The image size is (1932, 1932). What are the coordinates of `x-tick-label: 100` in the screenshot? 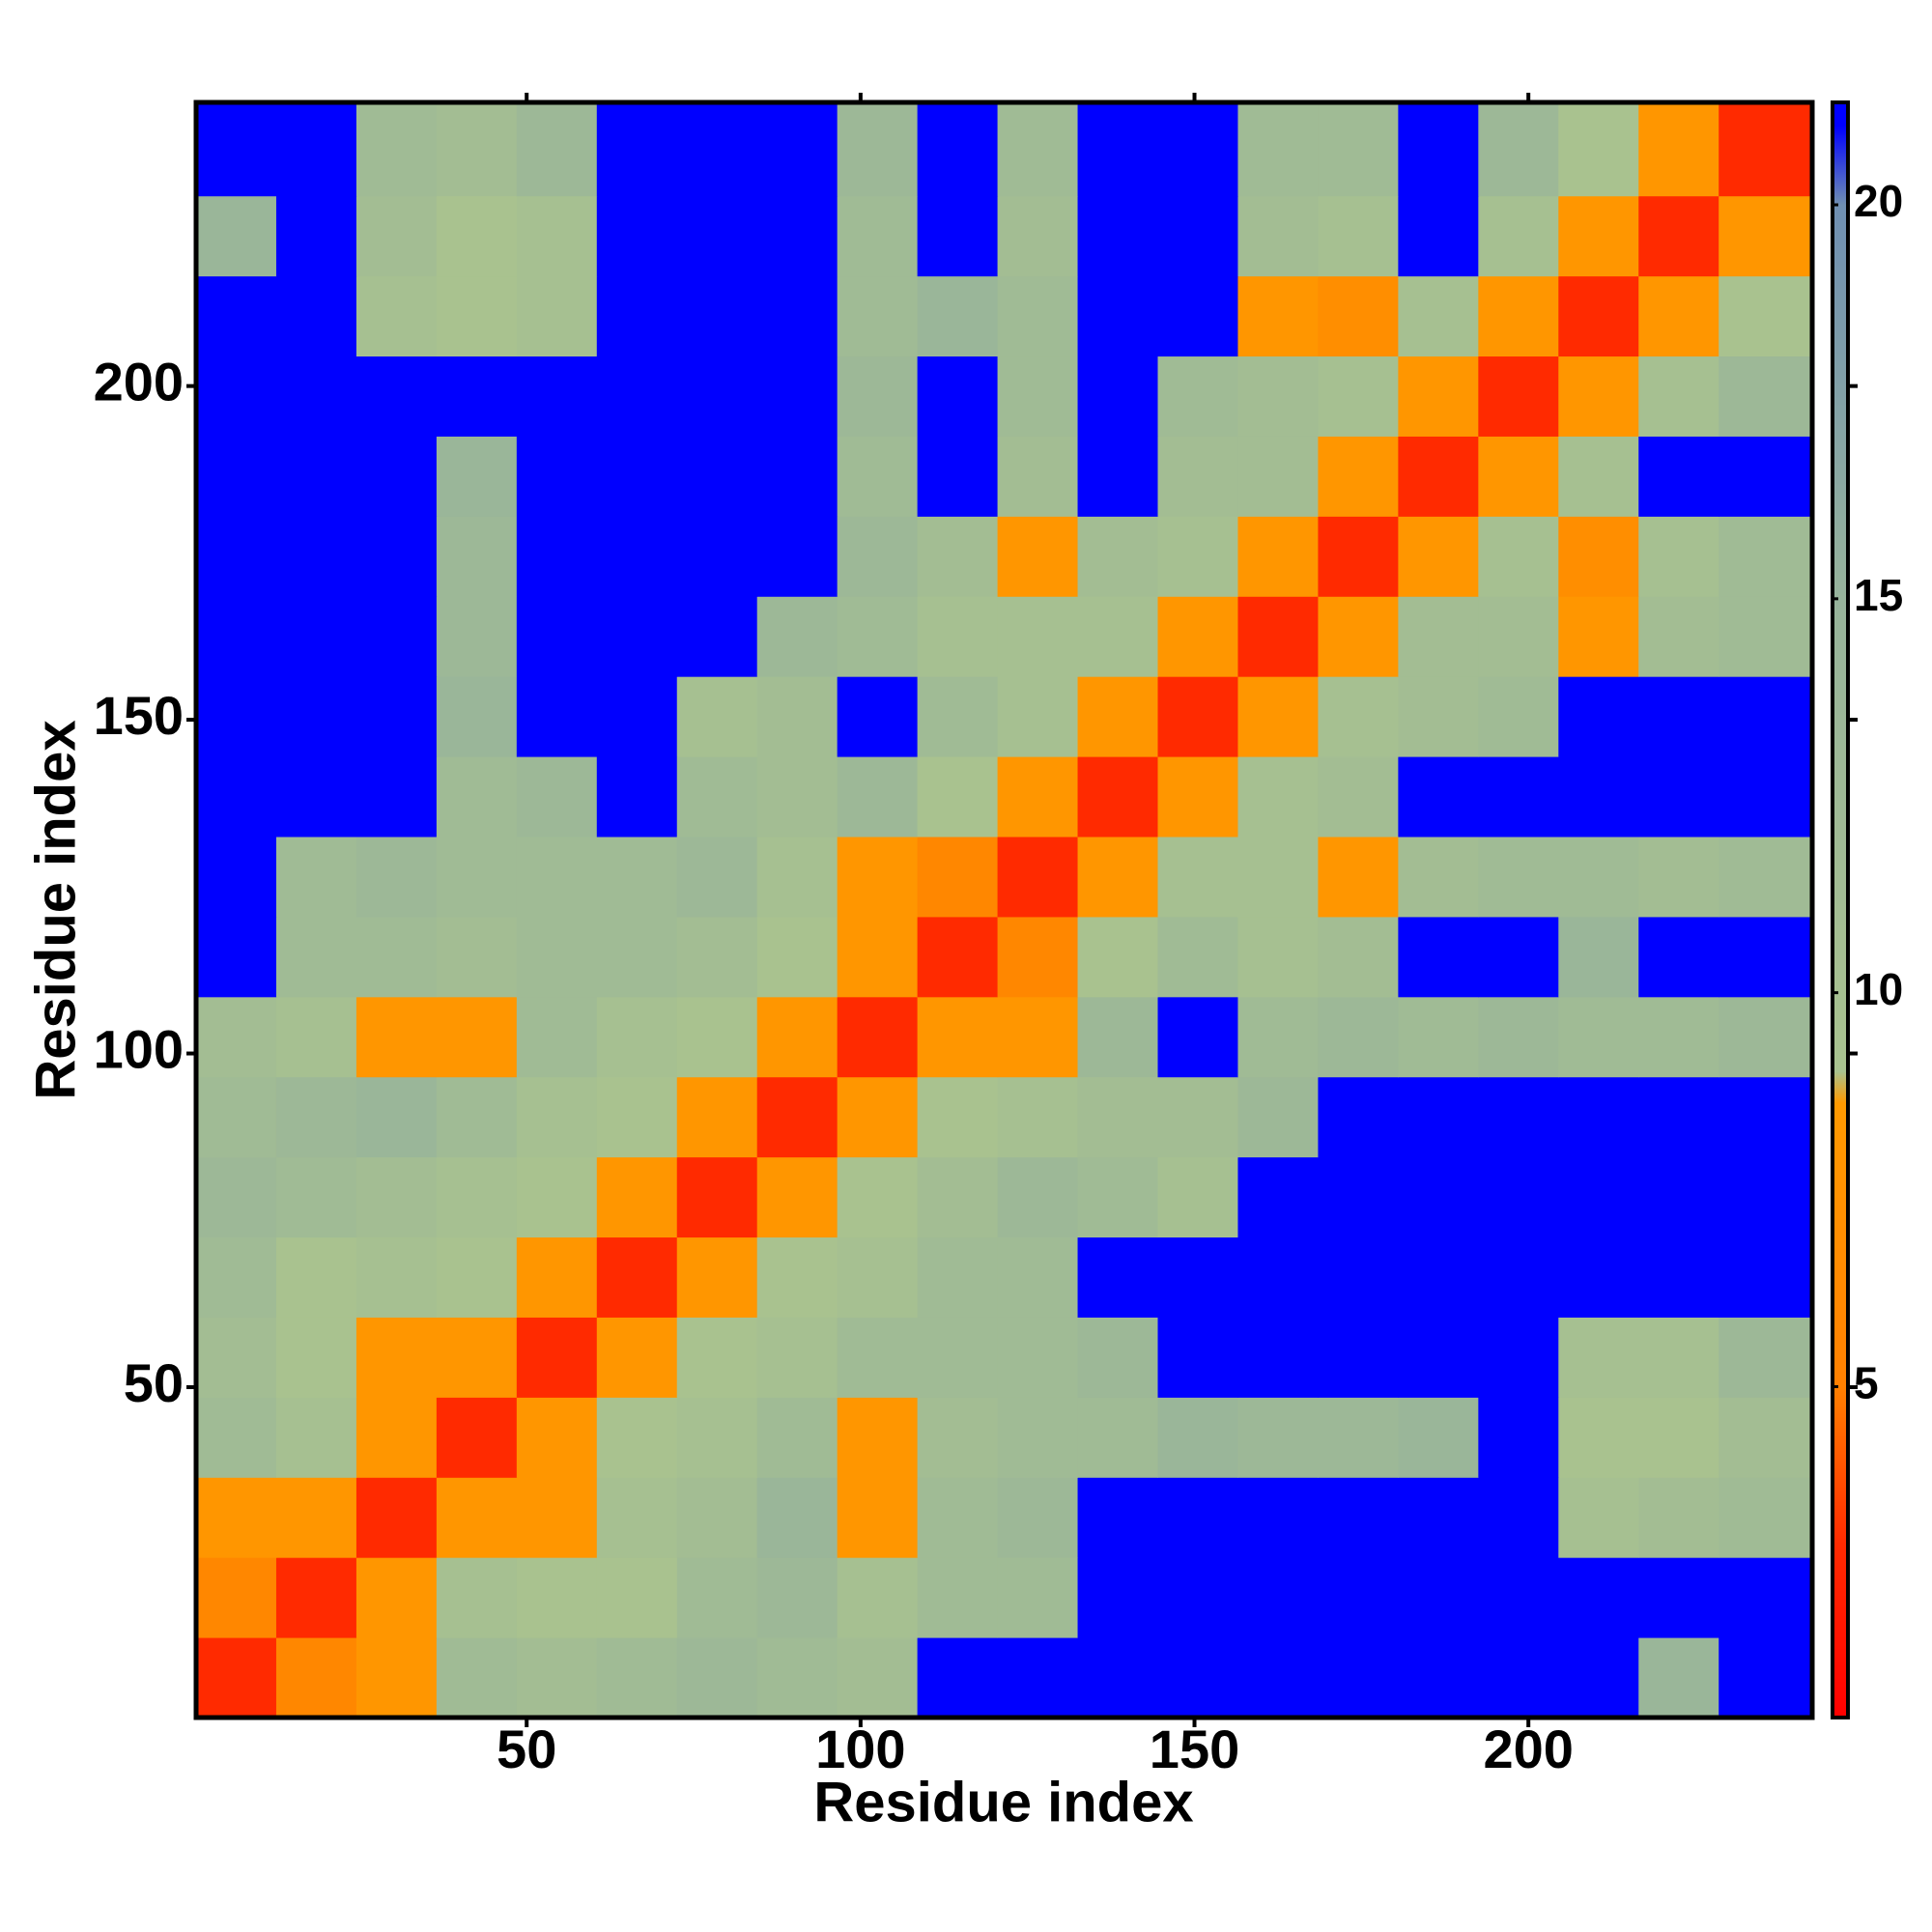 It's located at (860, 1749).